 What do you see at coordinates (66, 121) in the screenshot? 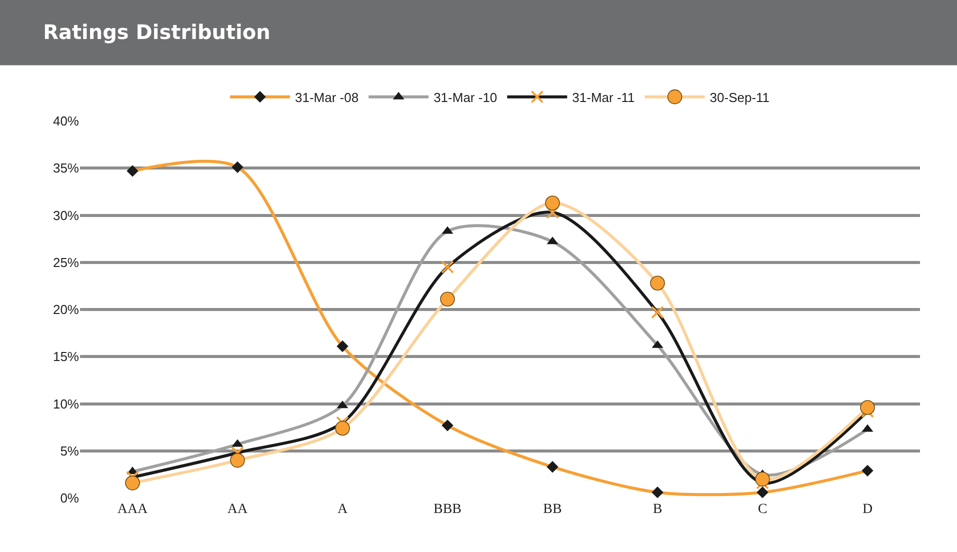
I see `y-tick-label: 40%` at bounding box center [66, 121].